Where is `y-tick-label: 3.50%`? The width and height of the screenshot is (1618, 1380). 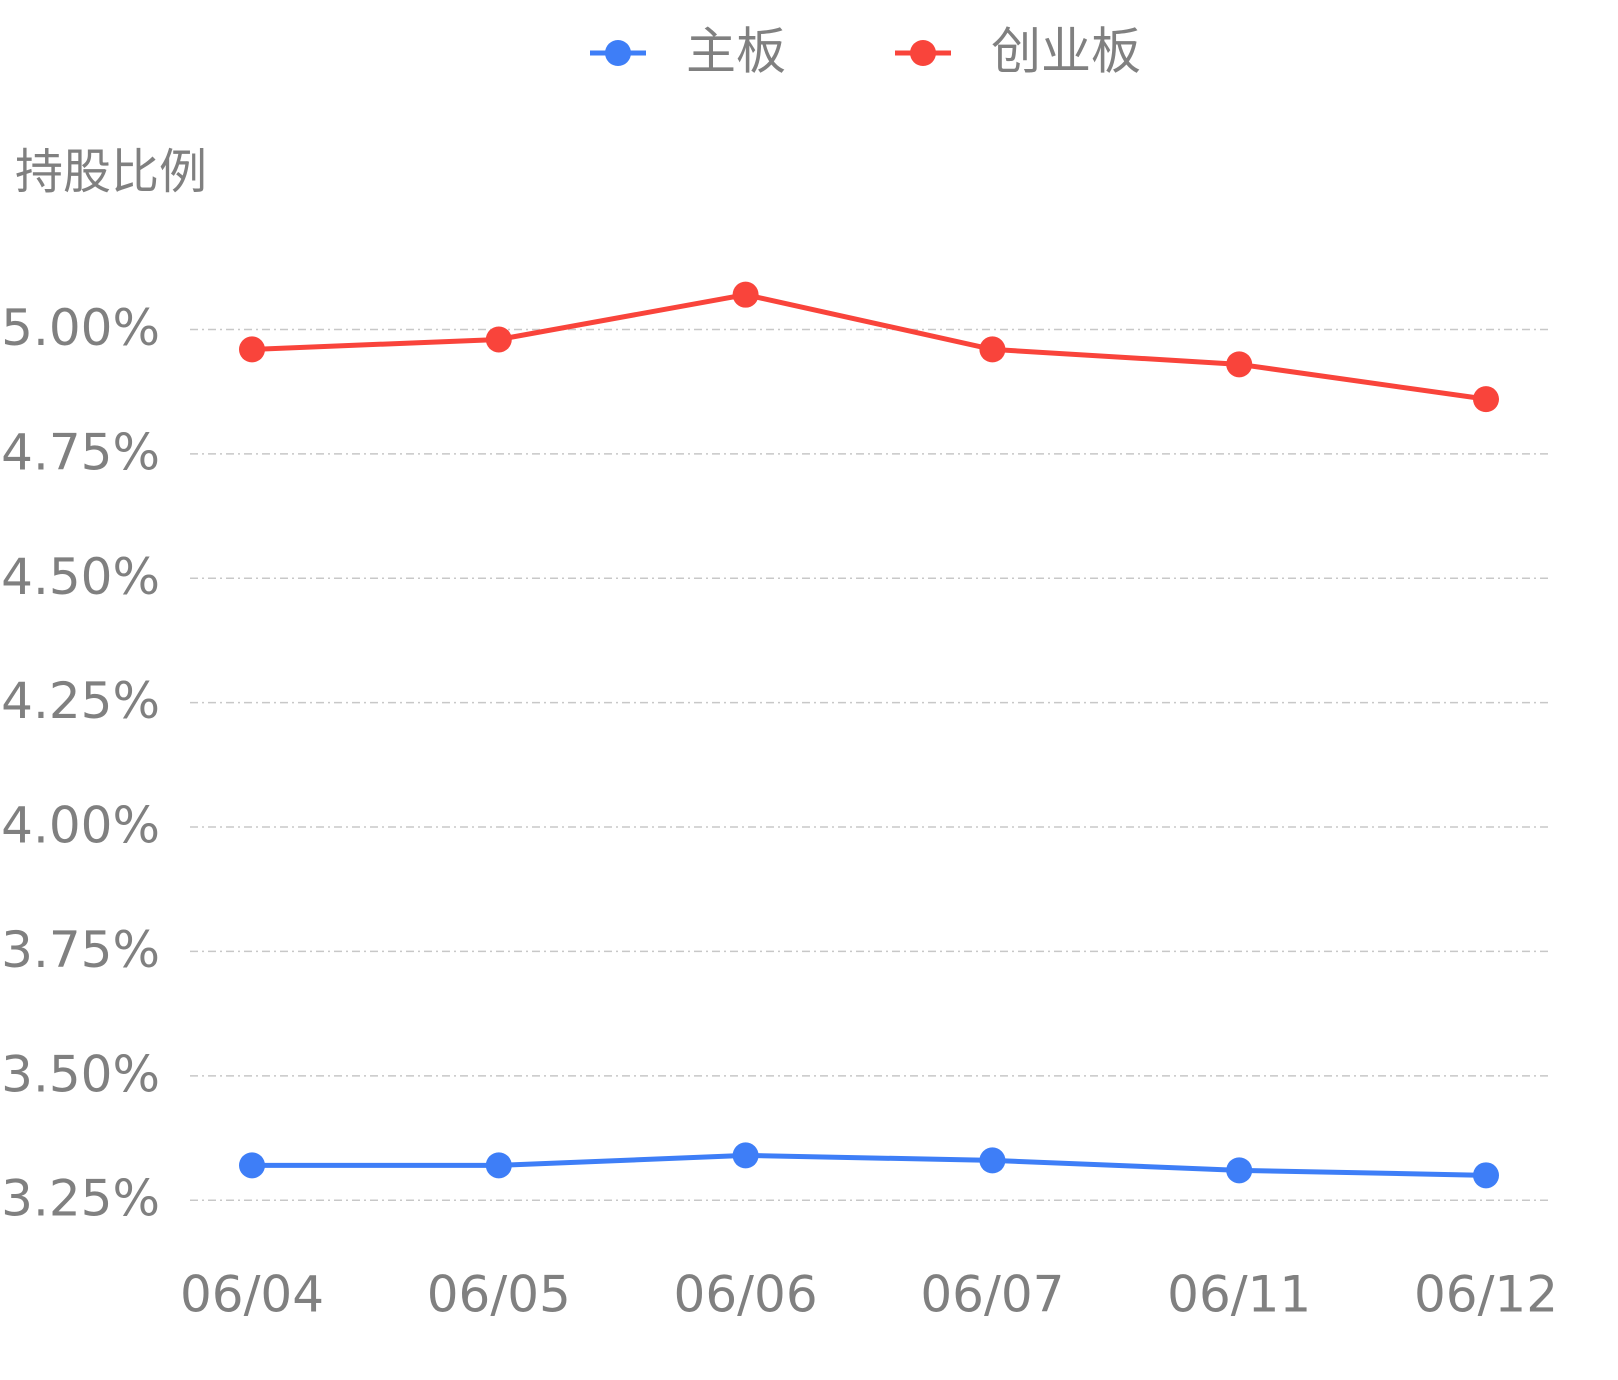
y-tick-label: 3.50% is located at coordinates (80, 1074).